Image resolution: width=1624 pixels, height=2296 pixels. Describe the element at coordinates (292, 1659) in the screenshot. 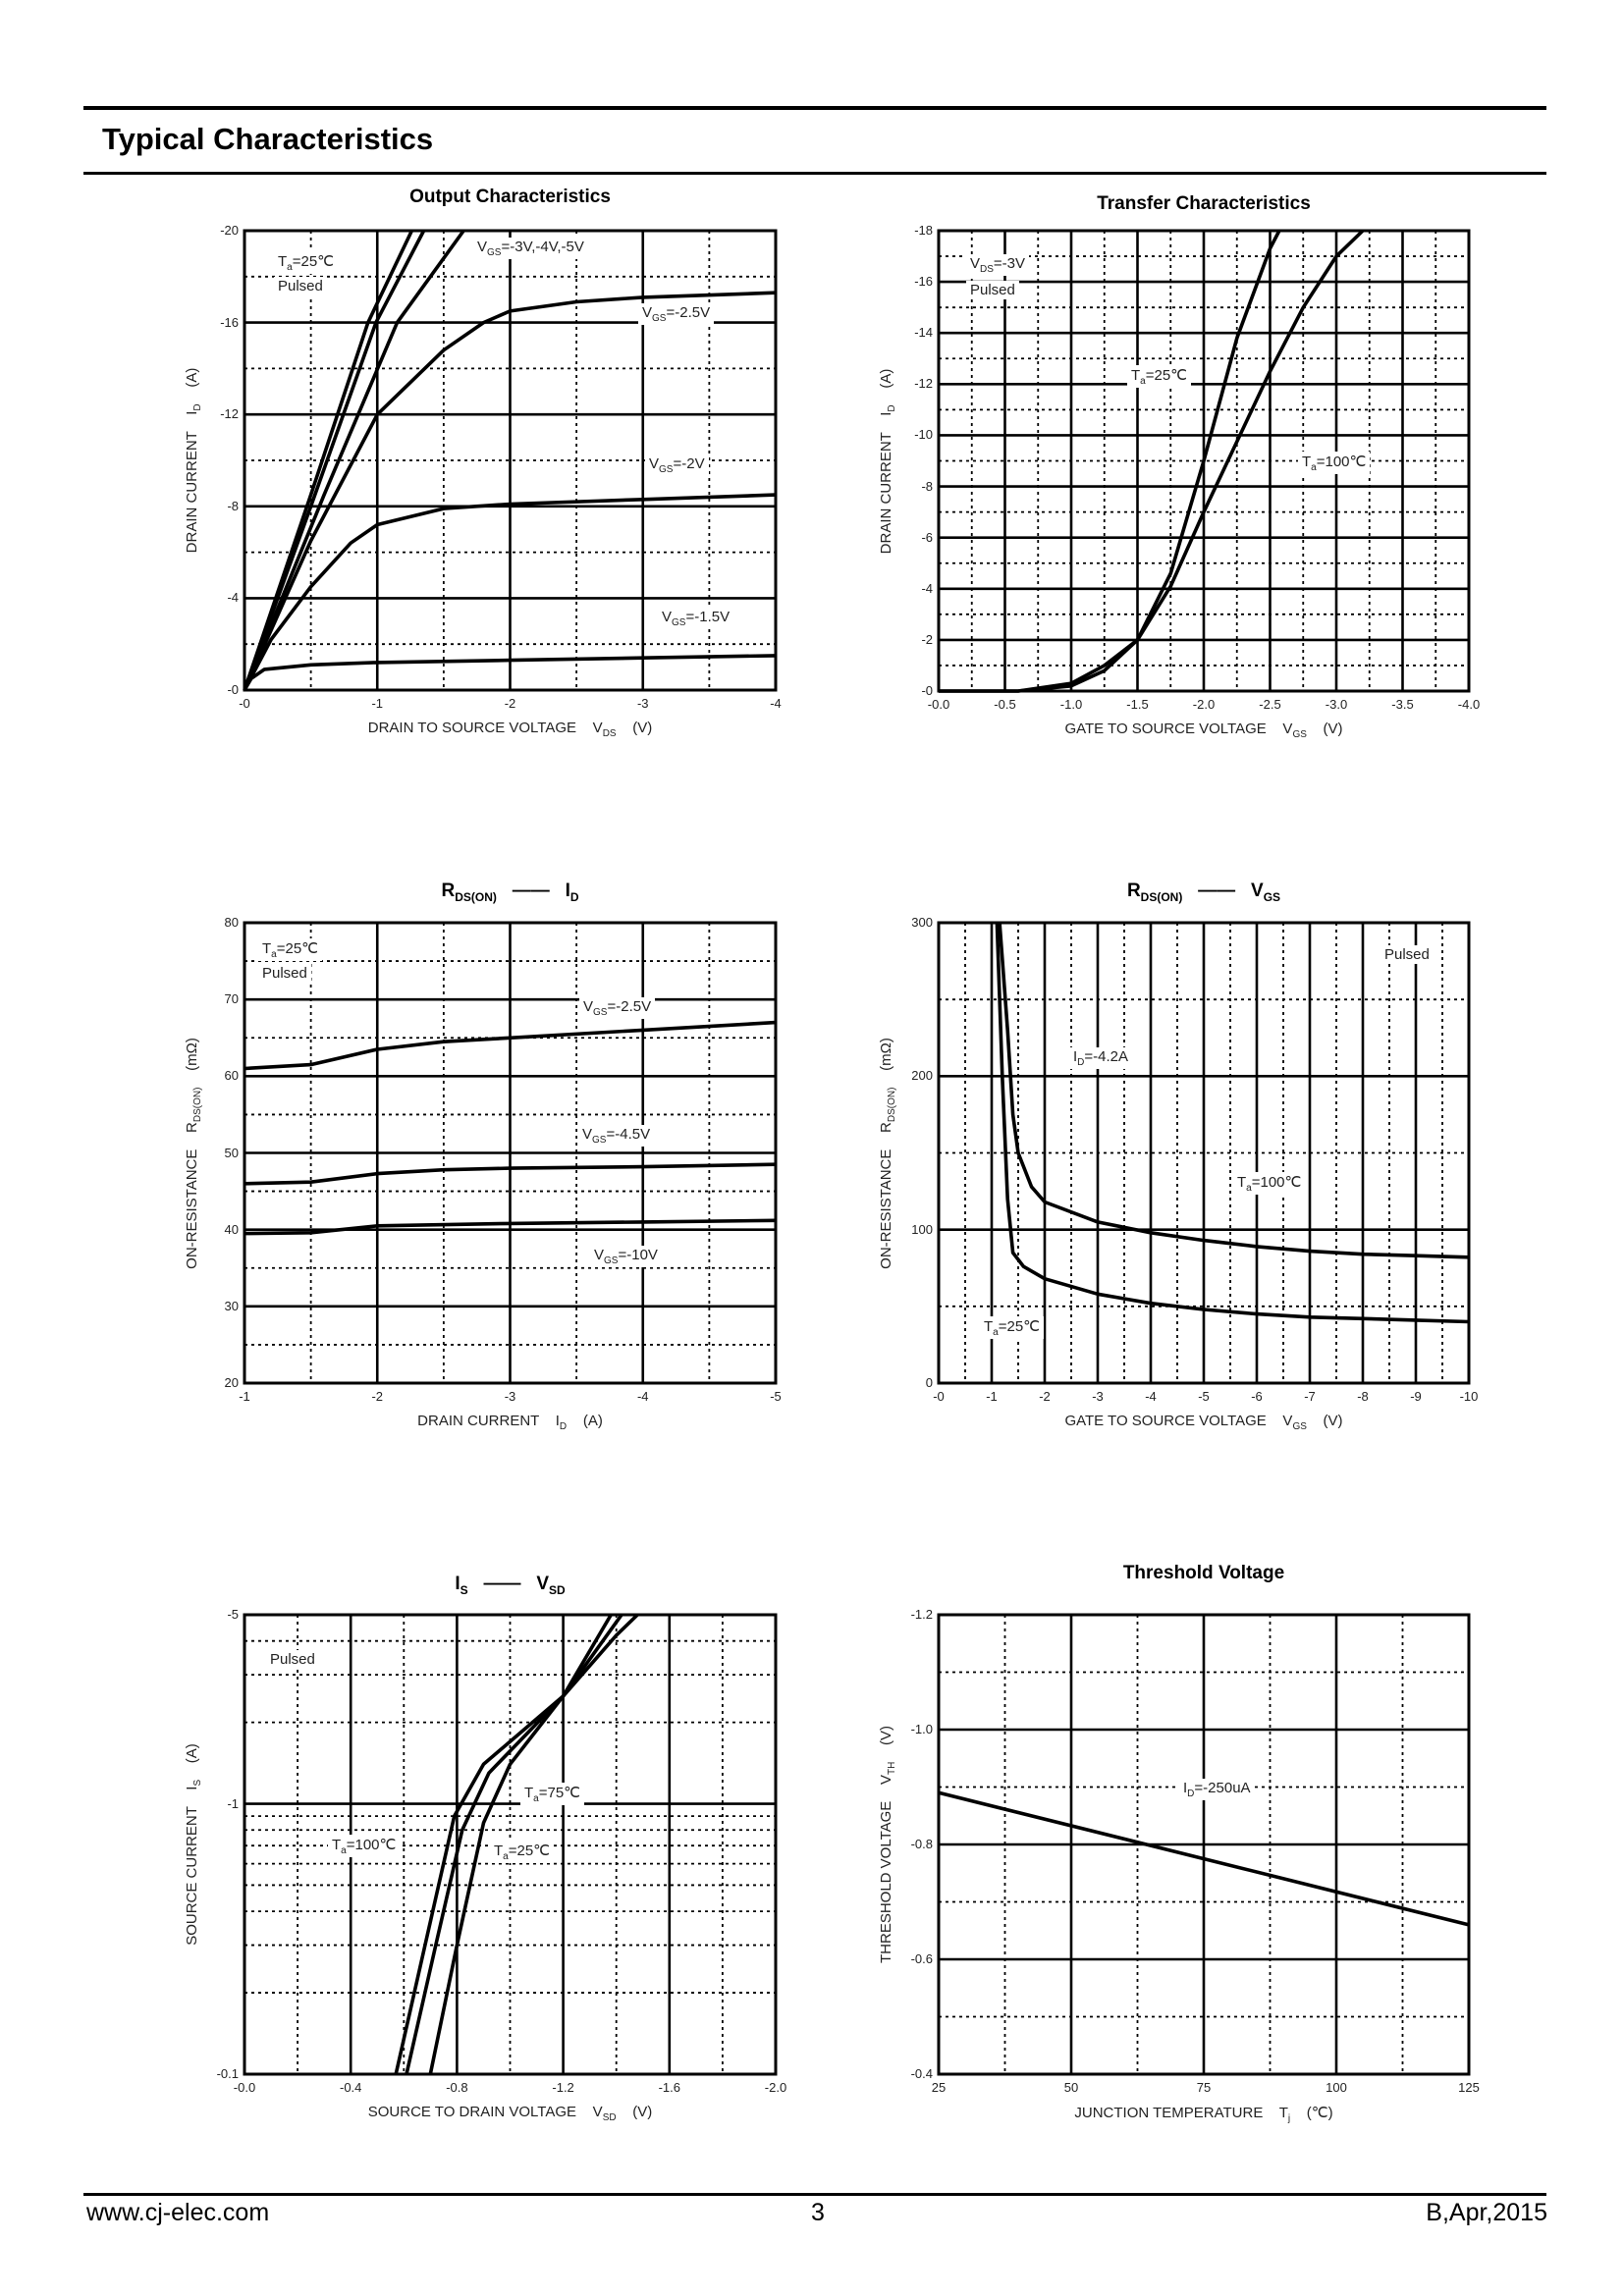

I see `chart-annotation: Pulsed` at that location.